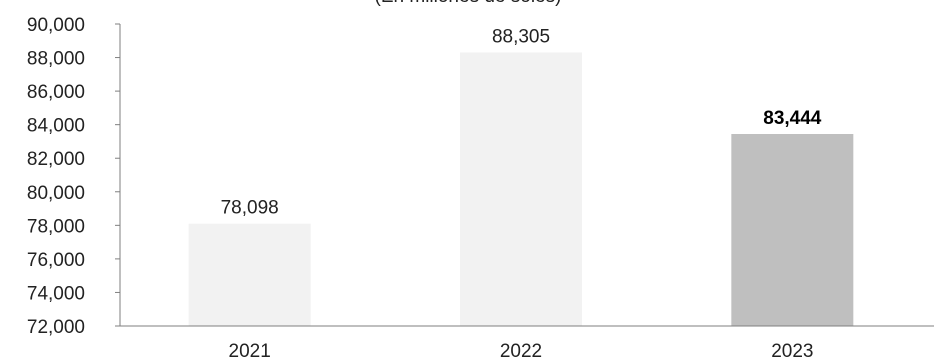  I want to click on x-tick-label-2023: 2023, so click(792, 351).